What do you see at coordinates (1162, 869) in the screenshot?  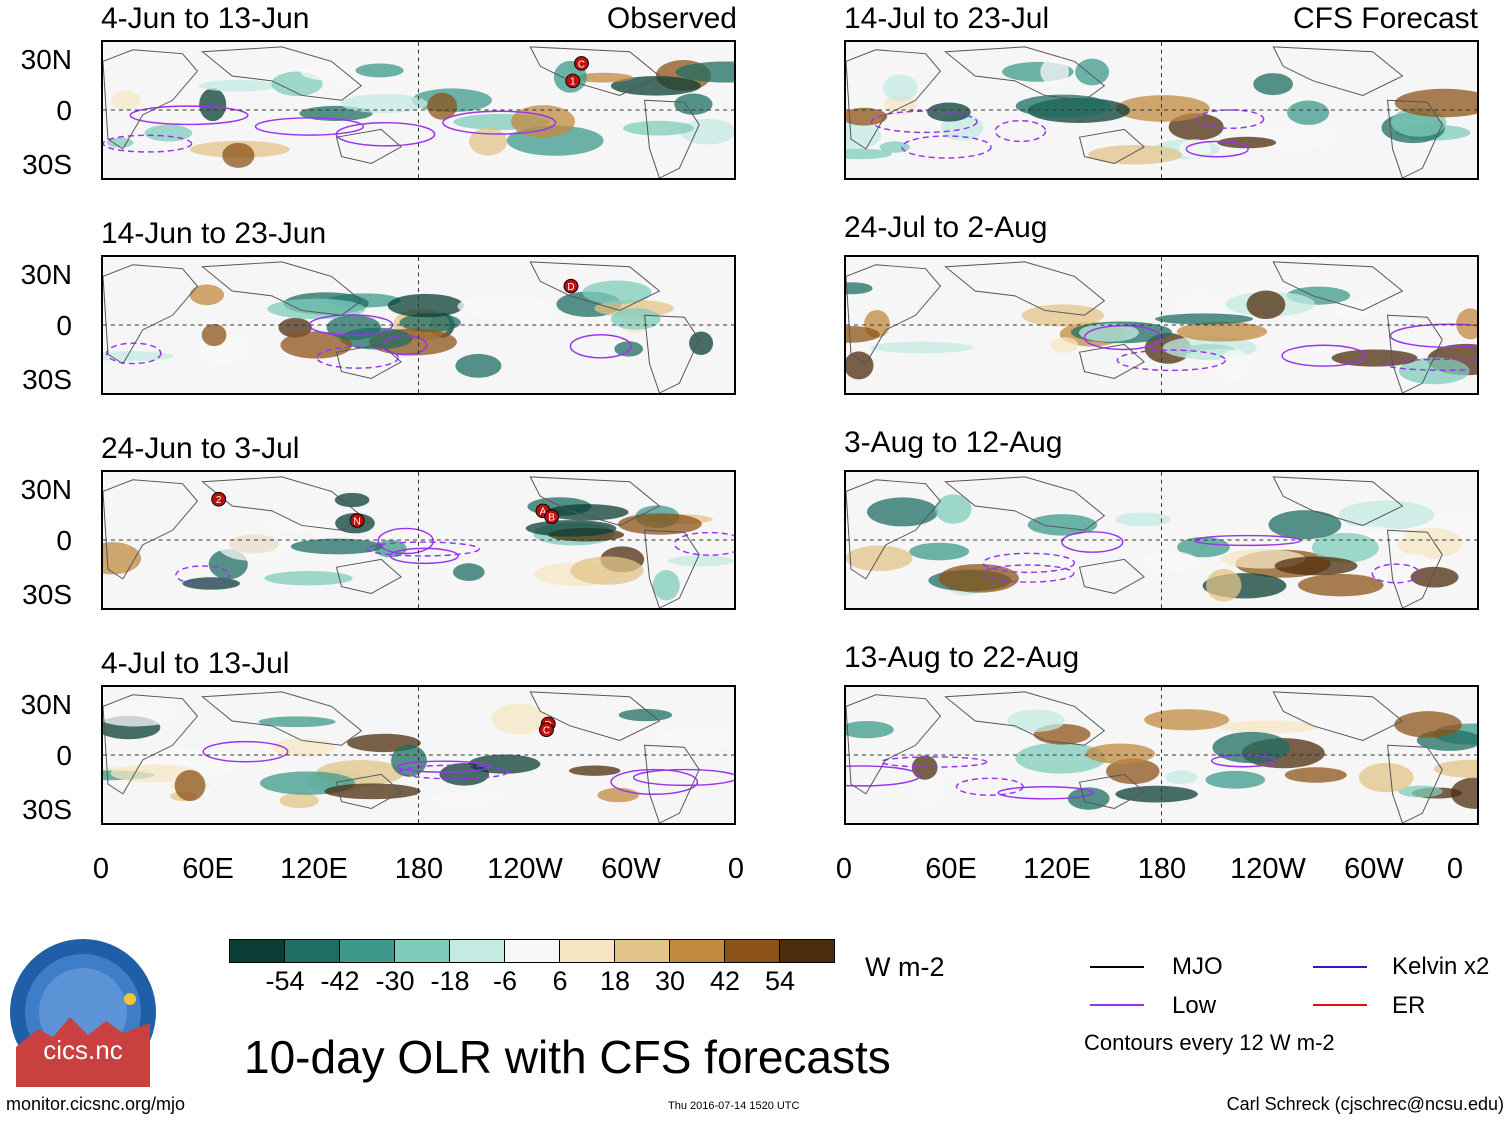 I see `lon-label-180: 180` at bounding box center [1162, 869].